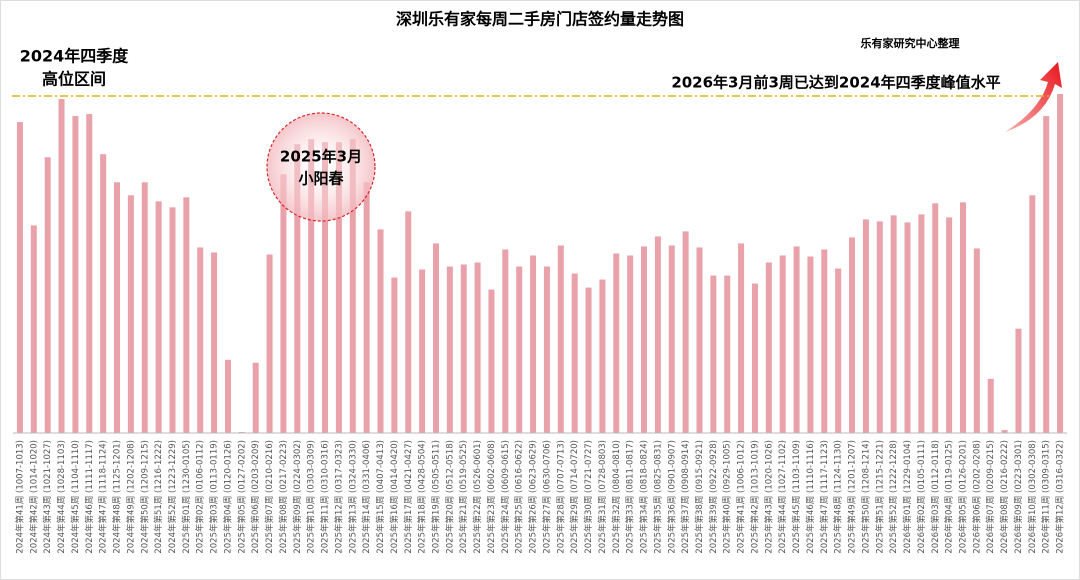  I want to click on highlight-circle, so click(321, 167).